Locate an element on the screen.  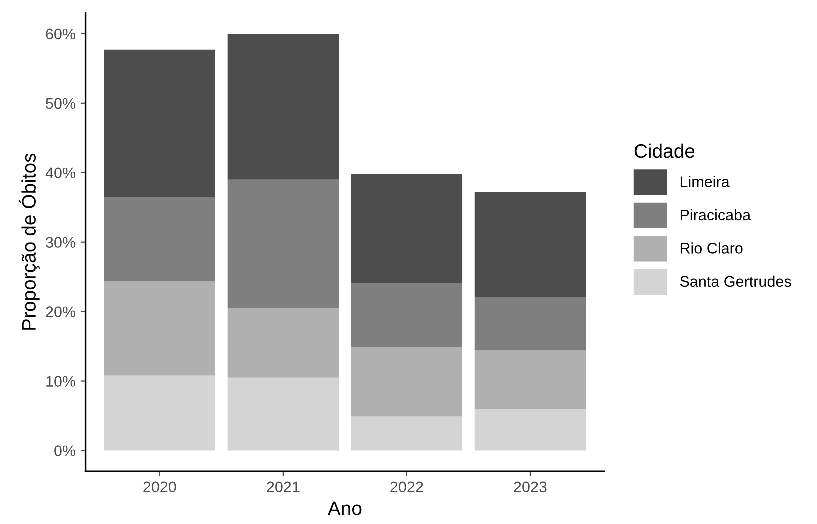
legend-title: Cidade is located at coordinates (664, 151).